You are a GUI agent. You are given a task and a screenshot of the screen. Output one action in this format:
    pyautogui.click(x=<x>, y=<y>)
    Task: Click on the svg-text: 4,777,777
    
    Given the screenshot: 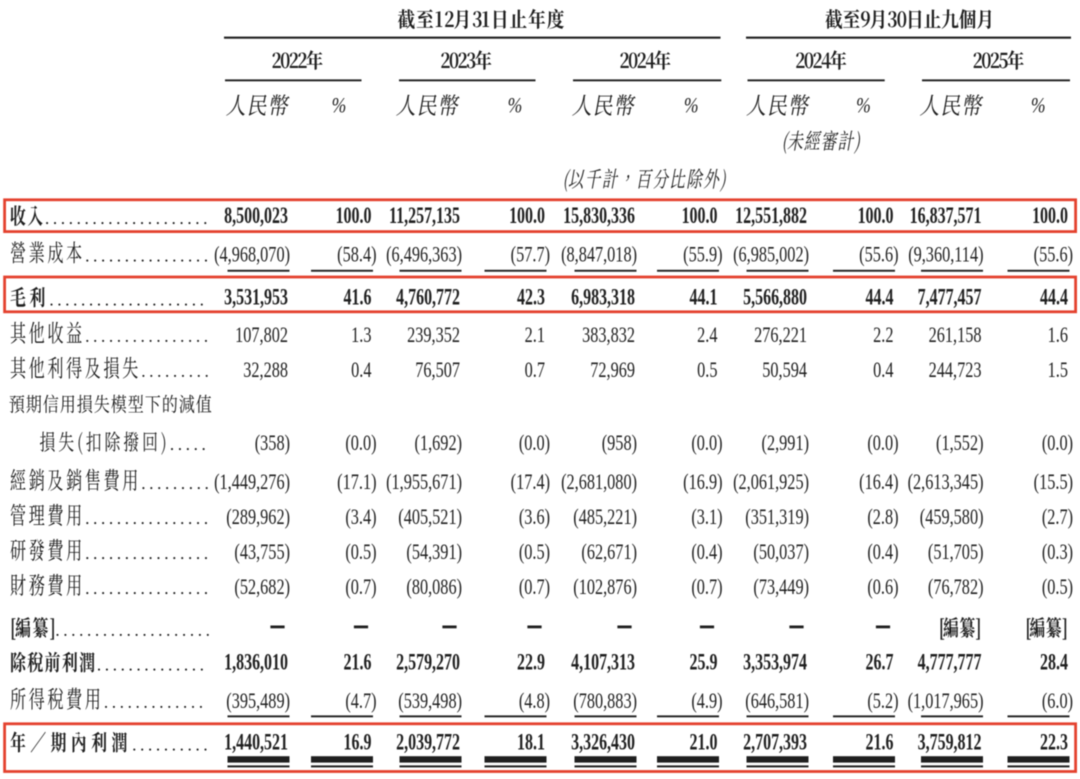 What is the action you would take?
    pyautogui.click(x=950, y=663)
    